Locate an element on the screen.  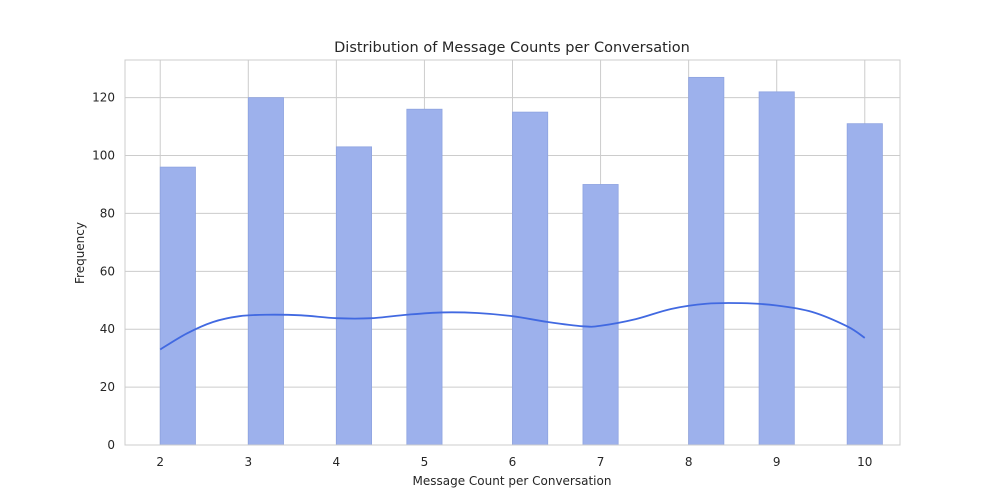
y-tick-label: 60 is located at coordinates (107, 271).